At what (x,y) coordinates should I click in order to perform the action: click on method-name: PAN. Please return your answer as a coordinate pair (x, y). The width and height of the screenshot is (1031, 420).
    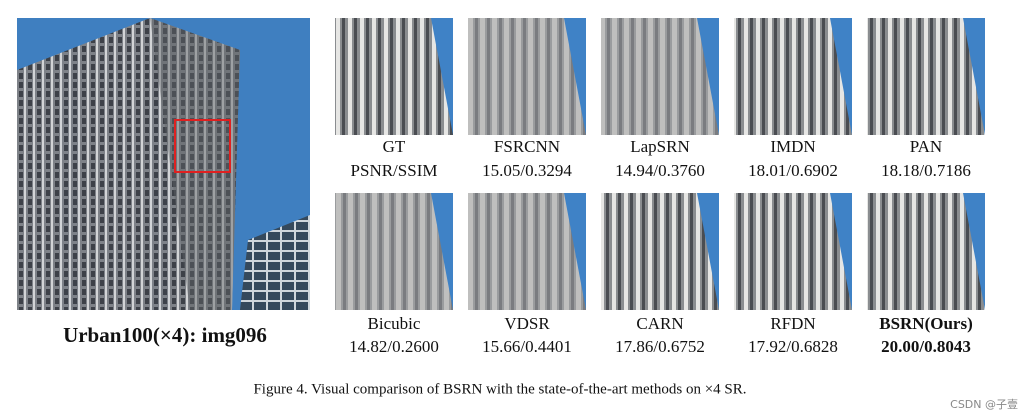
    Looking at the image, I should click on (926, 146).